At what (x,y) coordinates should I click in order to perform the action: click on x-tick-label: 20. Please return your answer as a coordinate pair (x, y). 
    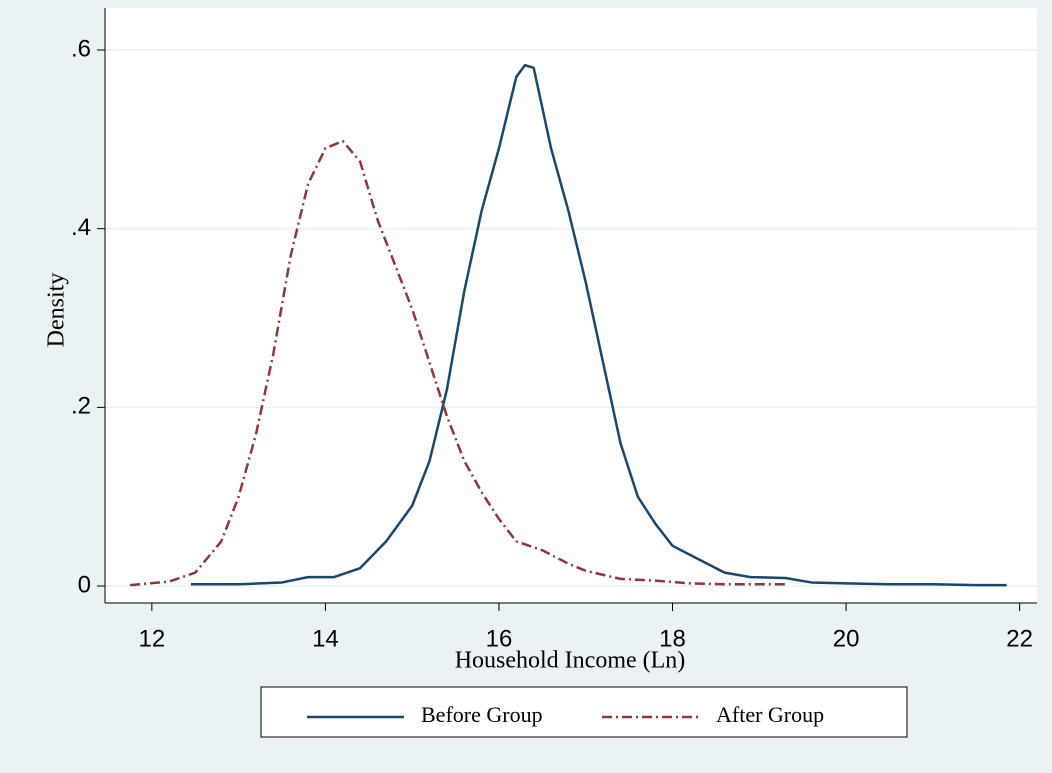
    Looking at the image, I should click on (846, 638).